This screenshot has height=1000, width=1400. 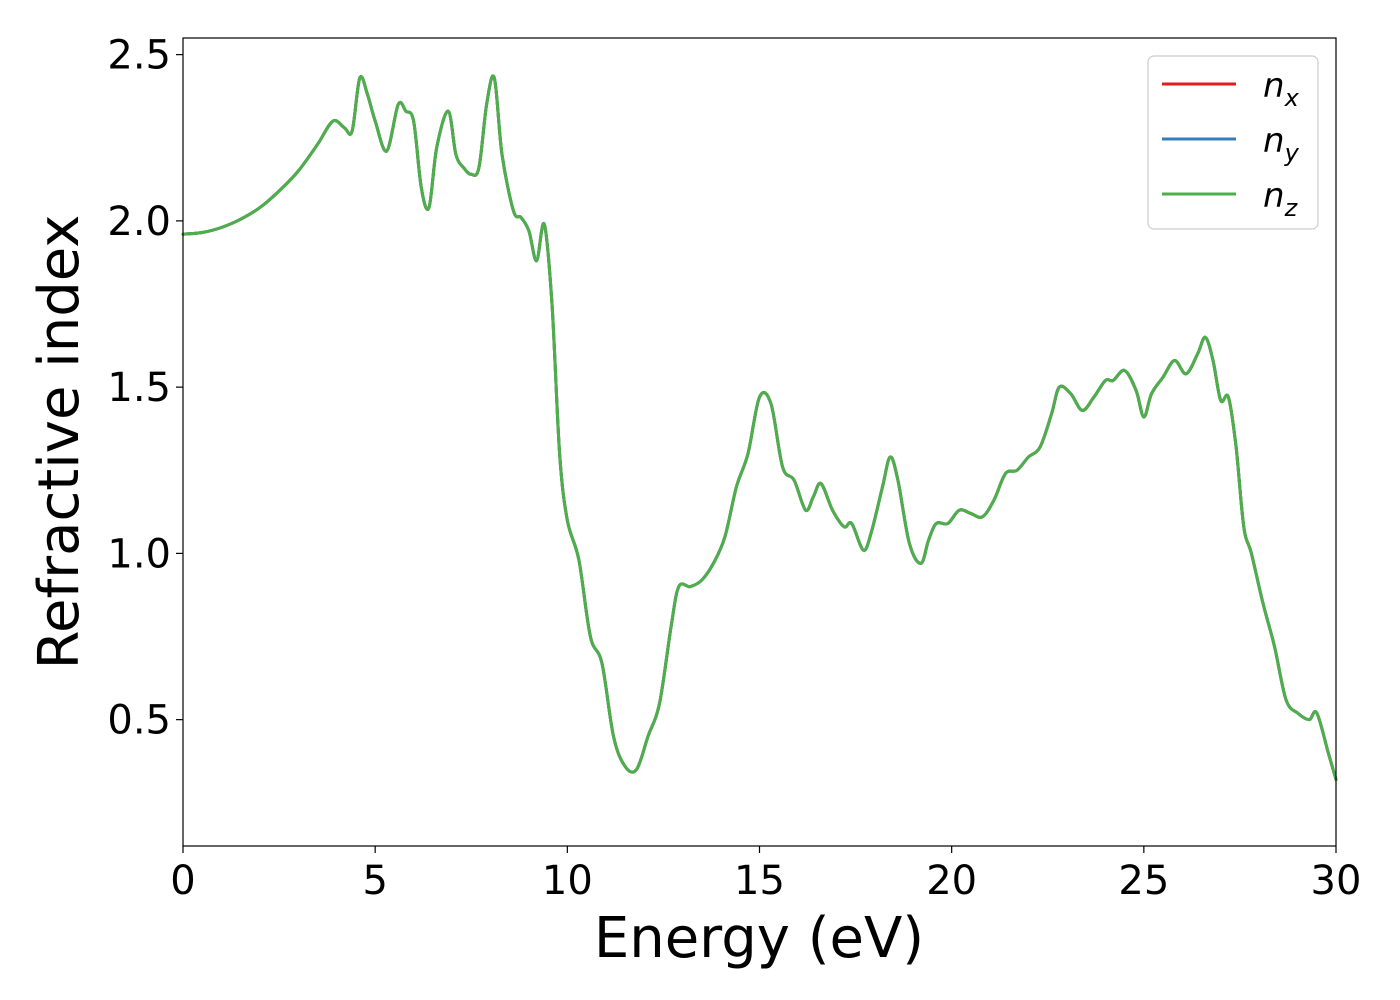 I want to click on x-tick-label: 25, so click(x=1143, y=881).